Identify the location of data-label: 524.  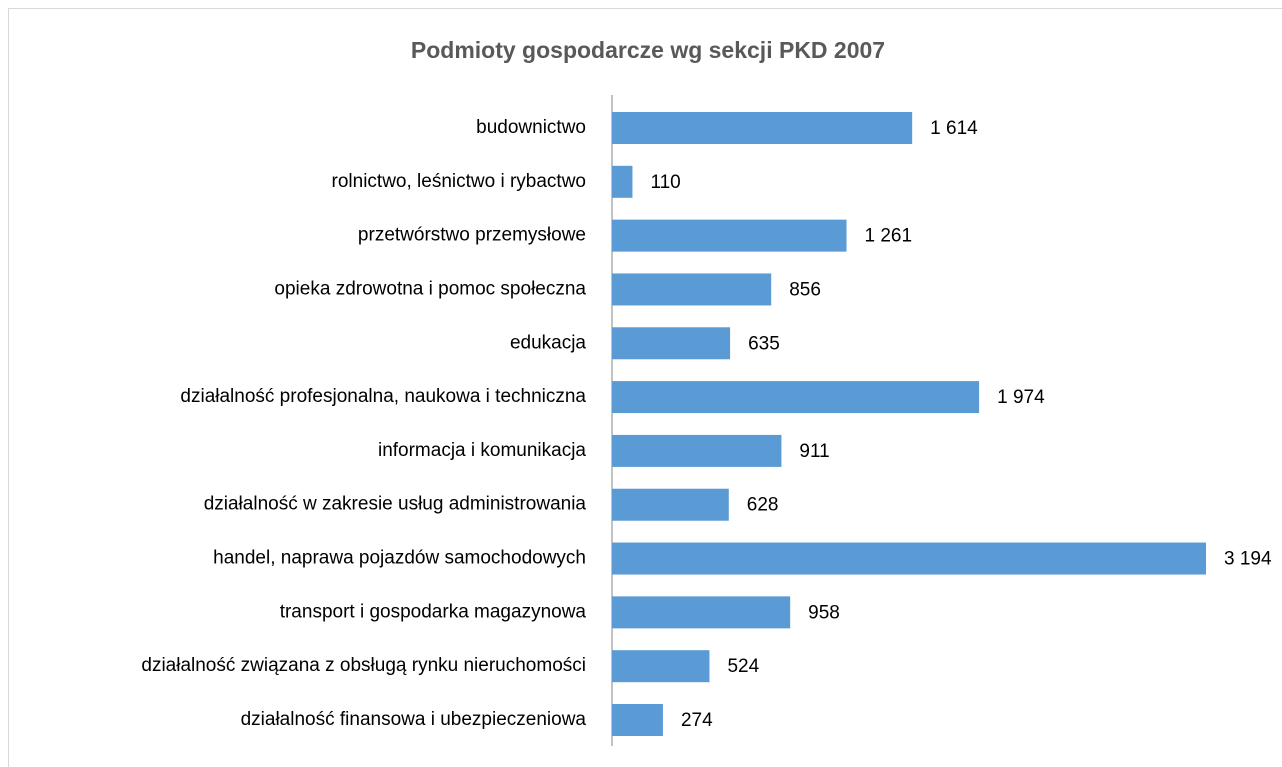
(743, 666).